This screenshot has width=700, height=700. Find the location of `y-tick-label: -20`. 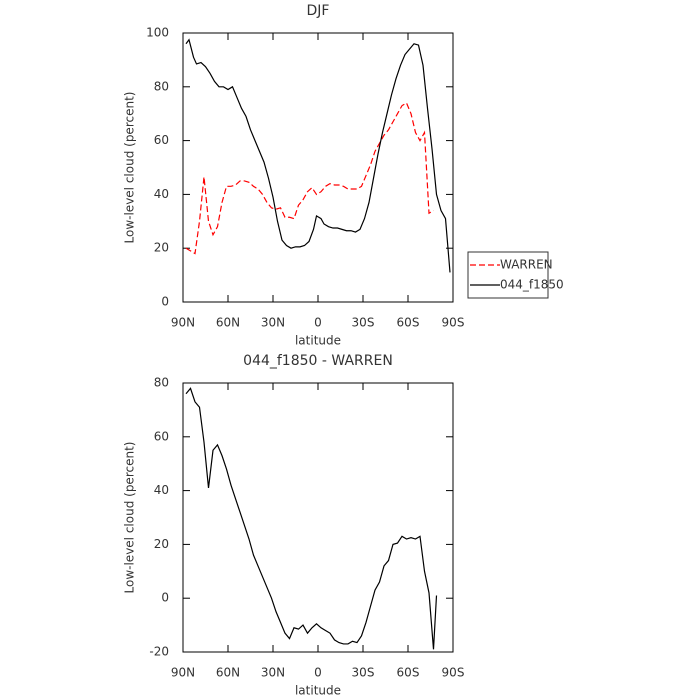

y-tick-label: -20 is located at coordinates (159, 652).